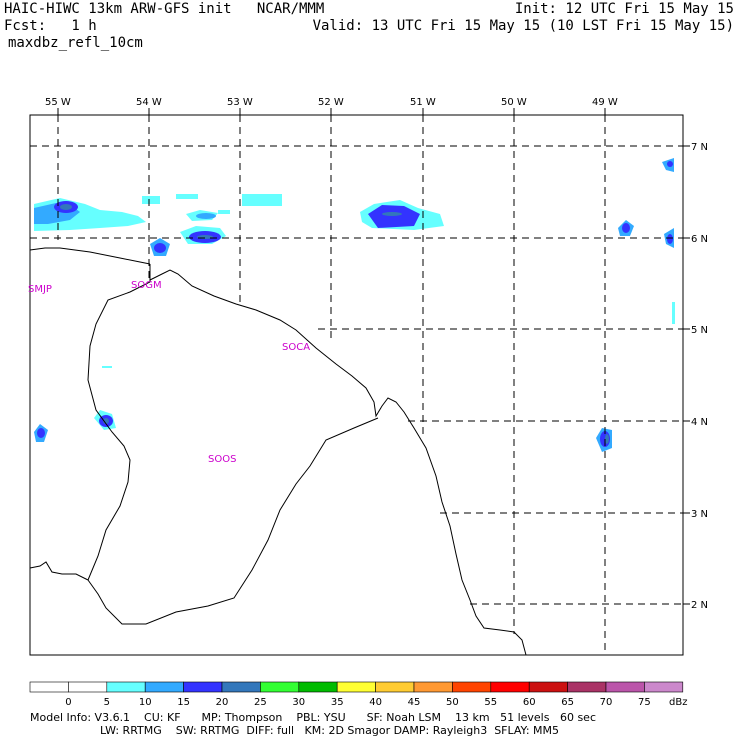 This screenshot has height=740, width=740. I want to click on colorbar-tick-label: 20, so click(222, 702).